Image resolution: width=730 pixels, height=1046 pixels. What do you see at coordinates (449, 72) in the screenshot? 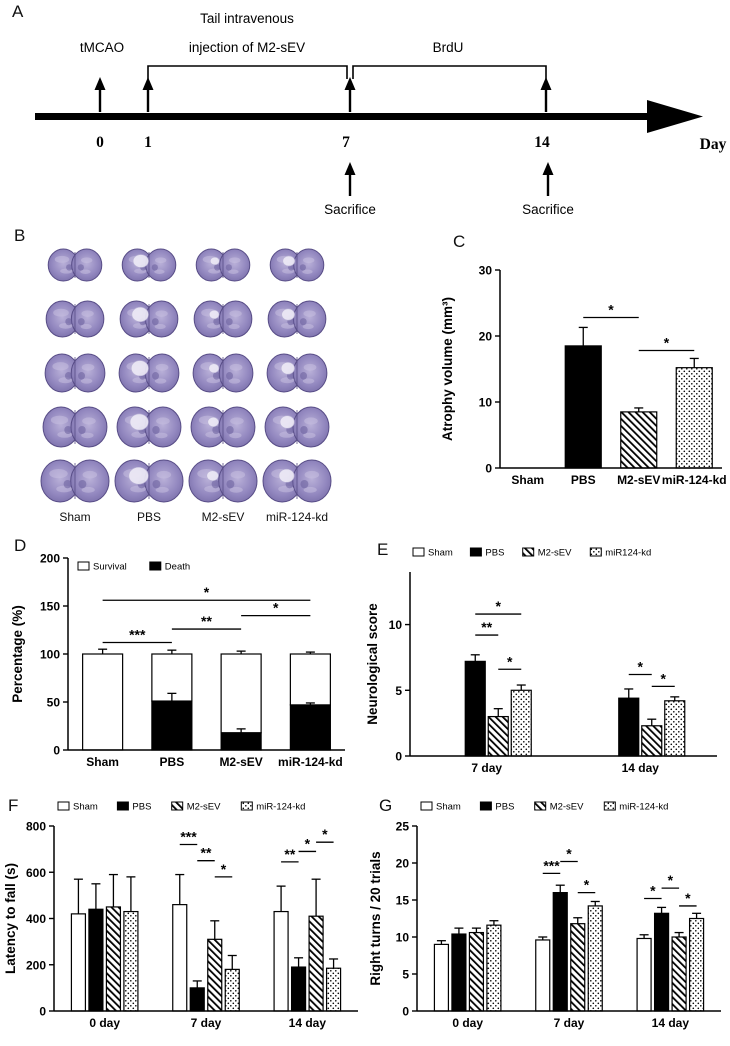
I see `brdu-period-bracket` at bounding box center [449, 72].